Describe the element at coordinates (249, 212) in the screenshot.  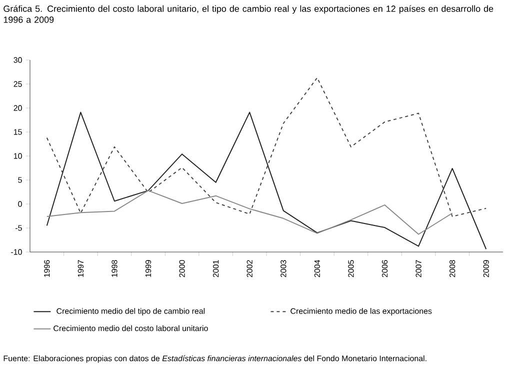
I see `line-series` at that location.